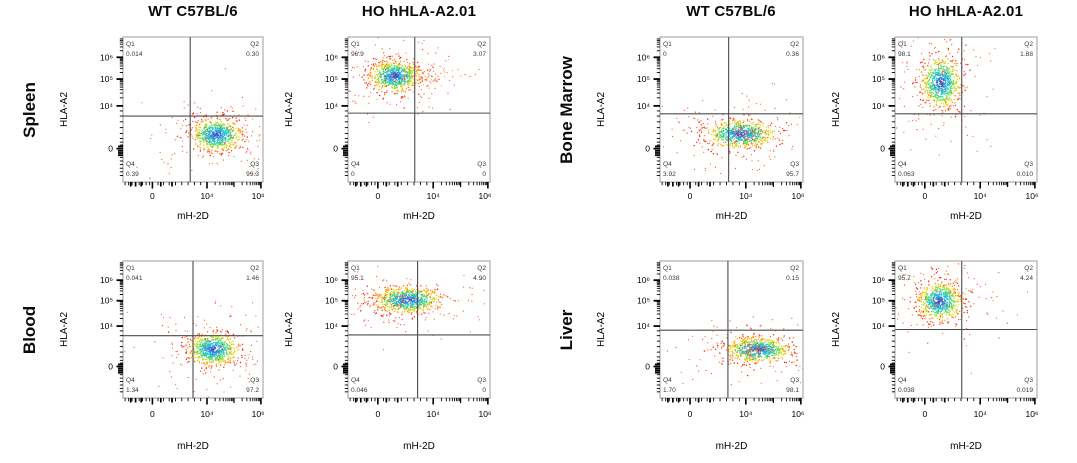 The height and width of the screenshot is (463, 1077). Describe the element at coordinates (792, 54) in the screenshot. I see `svg-text: 0.36` at that location.